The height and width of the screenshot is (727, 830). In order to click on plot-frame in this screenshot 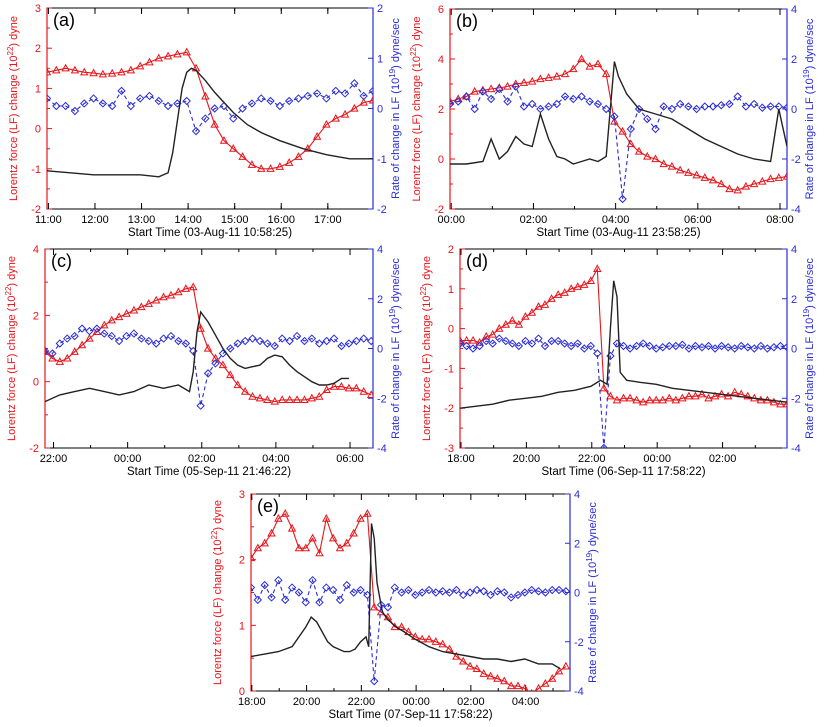, I will do `click(618, 109)`.